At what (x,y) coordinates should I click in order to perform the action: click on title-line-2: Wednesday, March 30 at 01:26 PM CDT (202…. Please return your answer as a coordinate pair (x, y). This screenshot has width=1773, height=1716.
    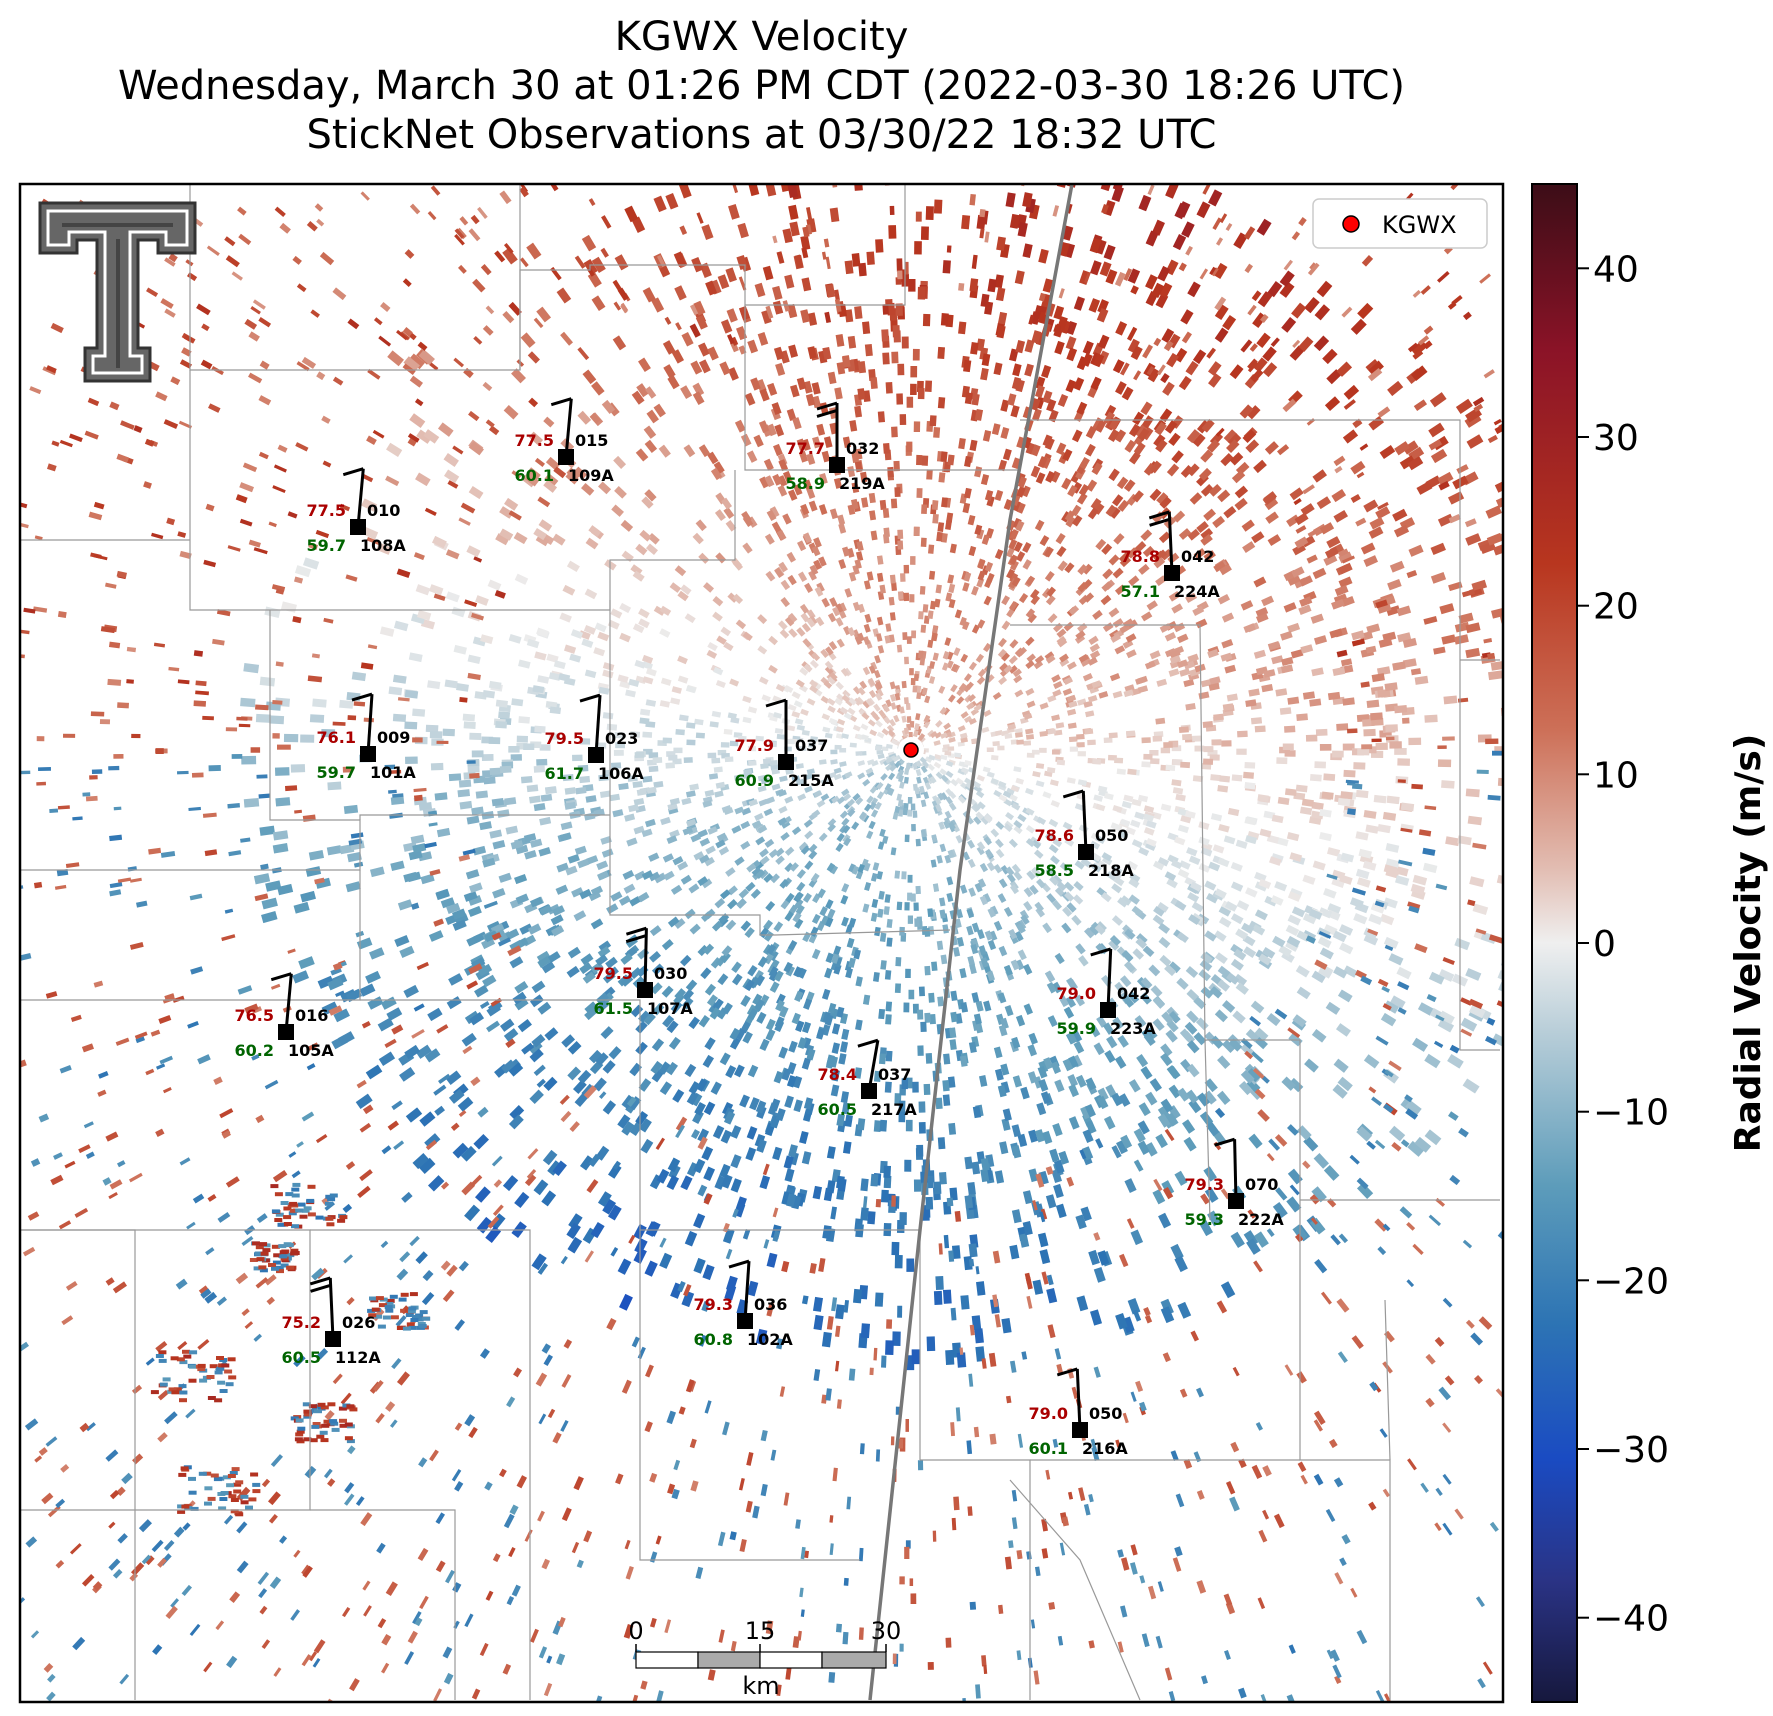
    Looking at the image, I should click on (761, 86).